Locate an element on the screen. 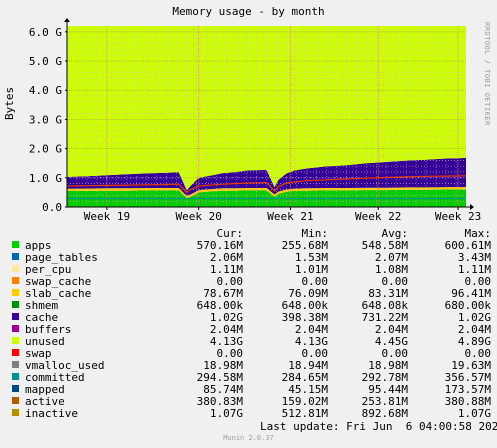 Image resolution: width=497 pixels, height=448 pixels. y-tick-label: 4.0 G is located at coordinates (45, 90).